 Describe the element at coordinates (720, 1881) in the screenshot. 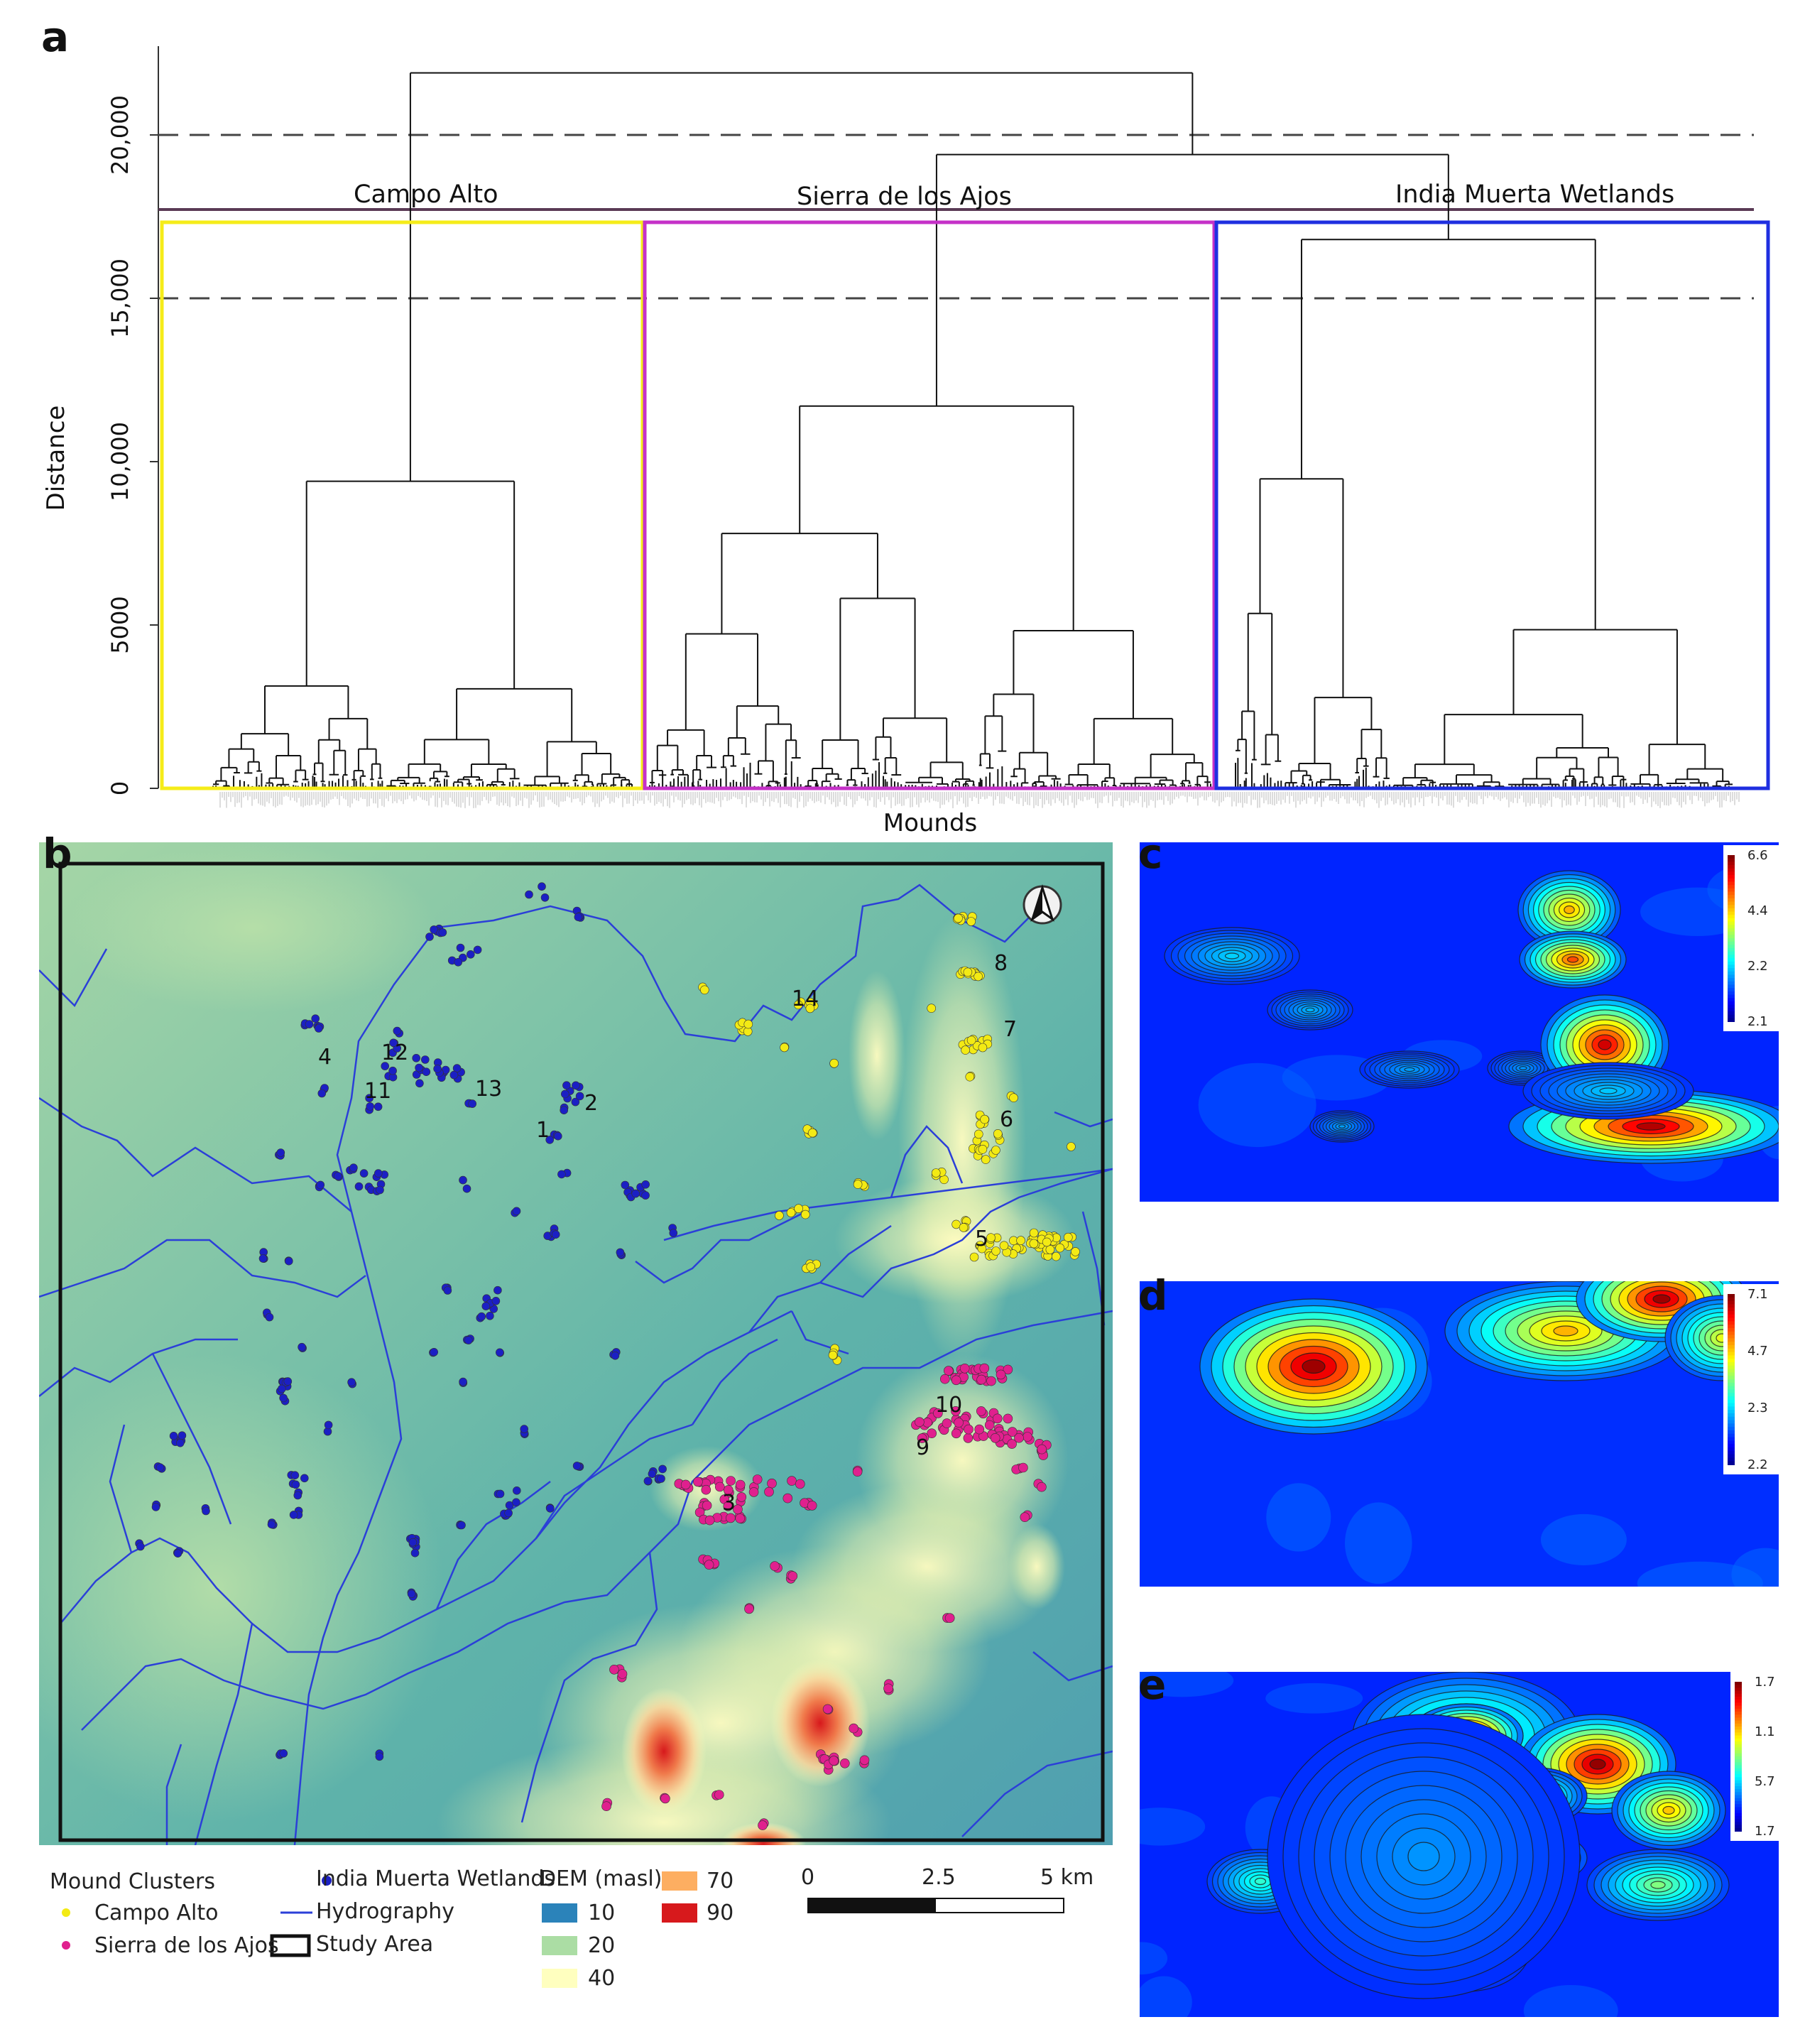

I see `legend-dem-70: 70` at that location.